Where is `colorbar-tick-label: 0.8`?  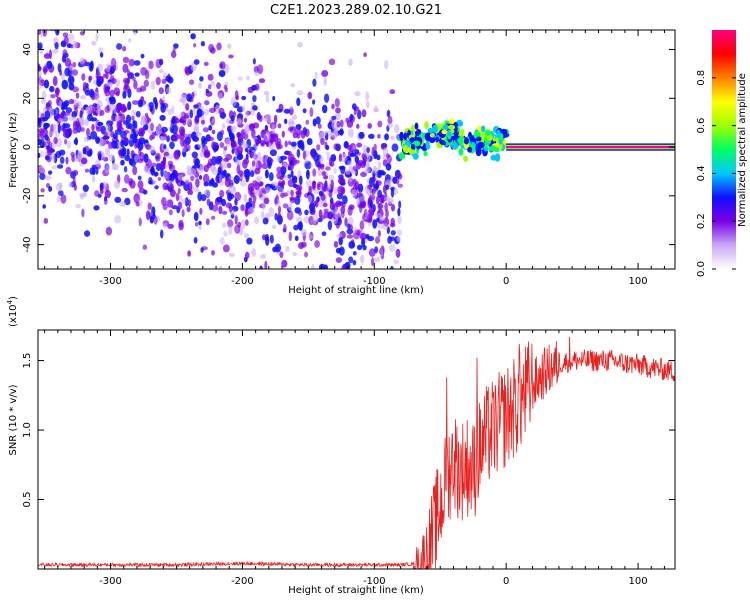 colorbar-tick-label: 0.8 is located at coordinates (701, 78).